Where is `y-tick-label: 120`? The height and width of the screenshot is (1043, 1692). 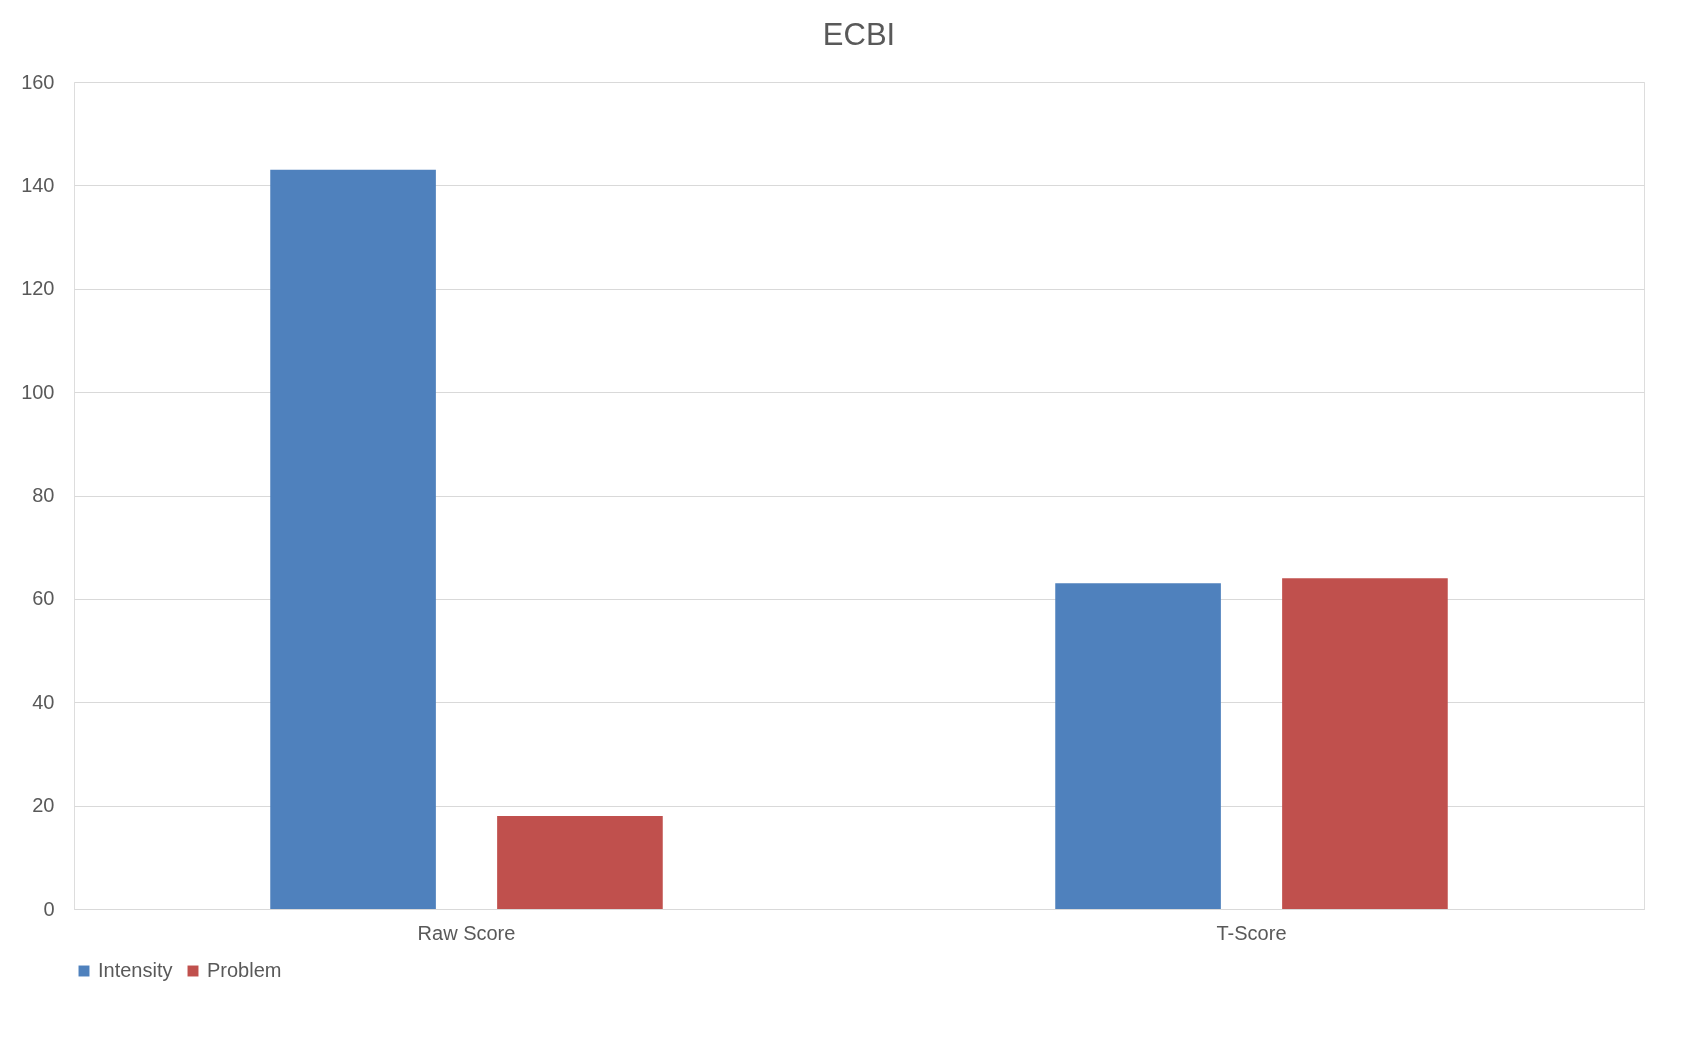 y-tick-label: 120 is located at coordinates (38, 288).